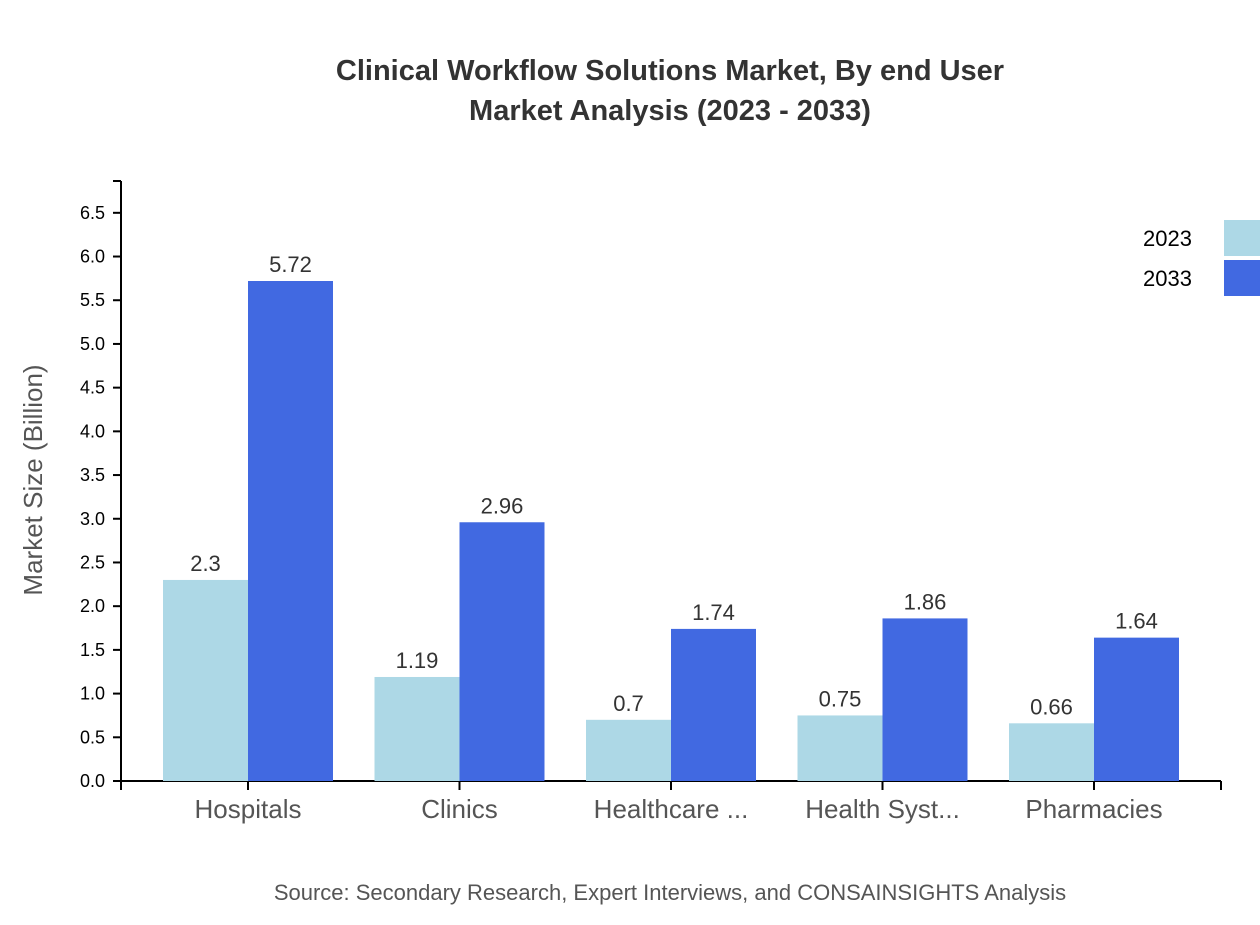 The image size is (1260, 925). What do you see at coordinates (840, 698) in the screenshot?
I see `bar-value-label: 0.75` at bounding box center [840, 698].